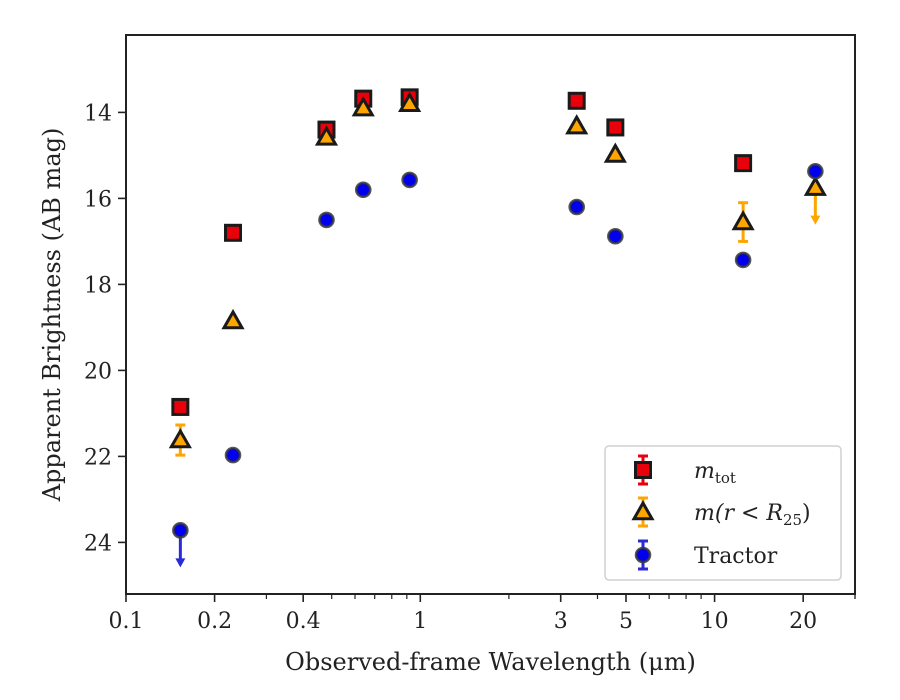 The height and width of the screenshot is (700, 900). Describe the element at coordinates (490, 662) in the screenshot. I see `x-axis-label: Observed-frame Wavelength (μm)` at that location.